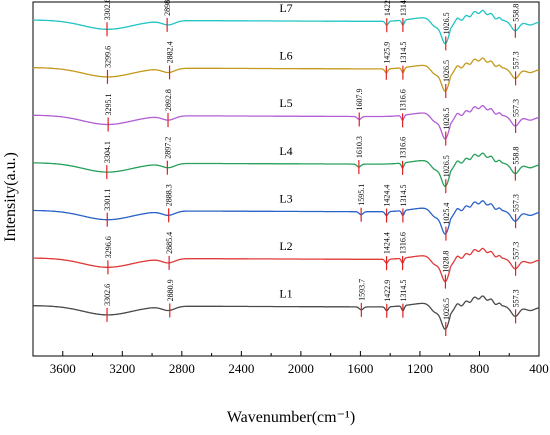 Image resolution: width=550 pixels, height=435 pixels. I want to click on peak-label: 2897.2, so click(167, 148).